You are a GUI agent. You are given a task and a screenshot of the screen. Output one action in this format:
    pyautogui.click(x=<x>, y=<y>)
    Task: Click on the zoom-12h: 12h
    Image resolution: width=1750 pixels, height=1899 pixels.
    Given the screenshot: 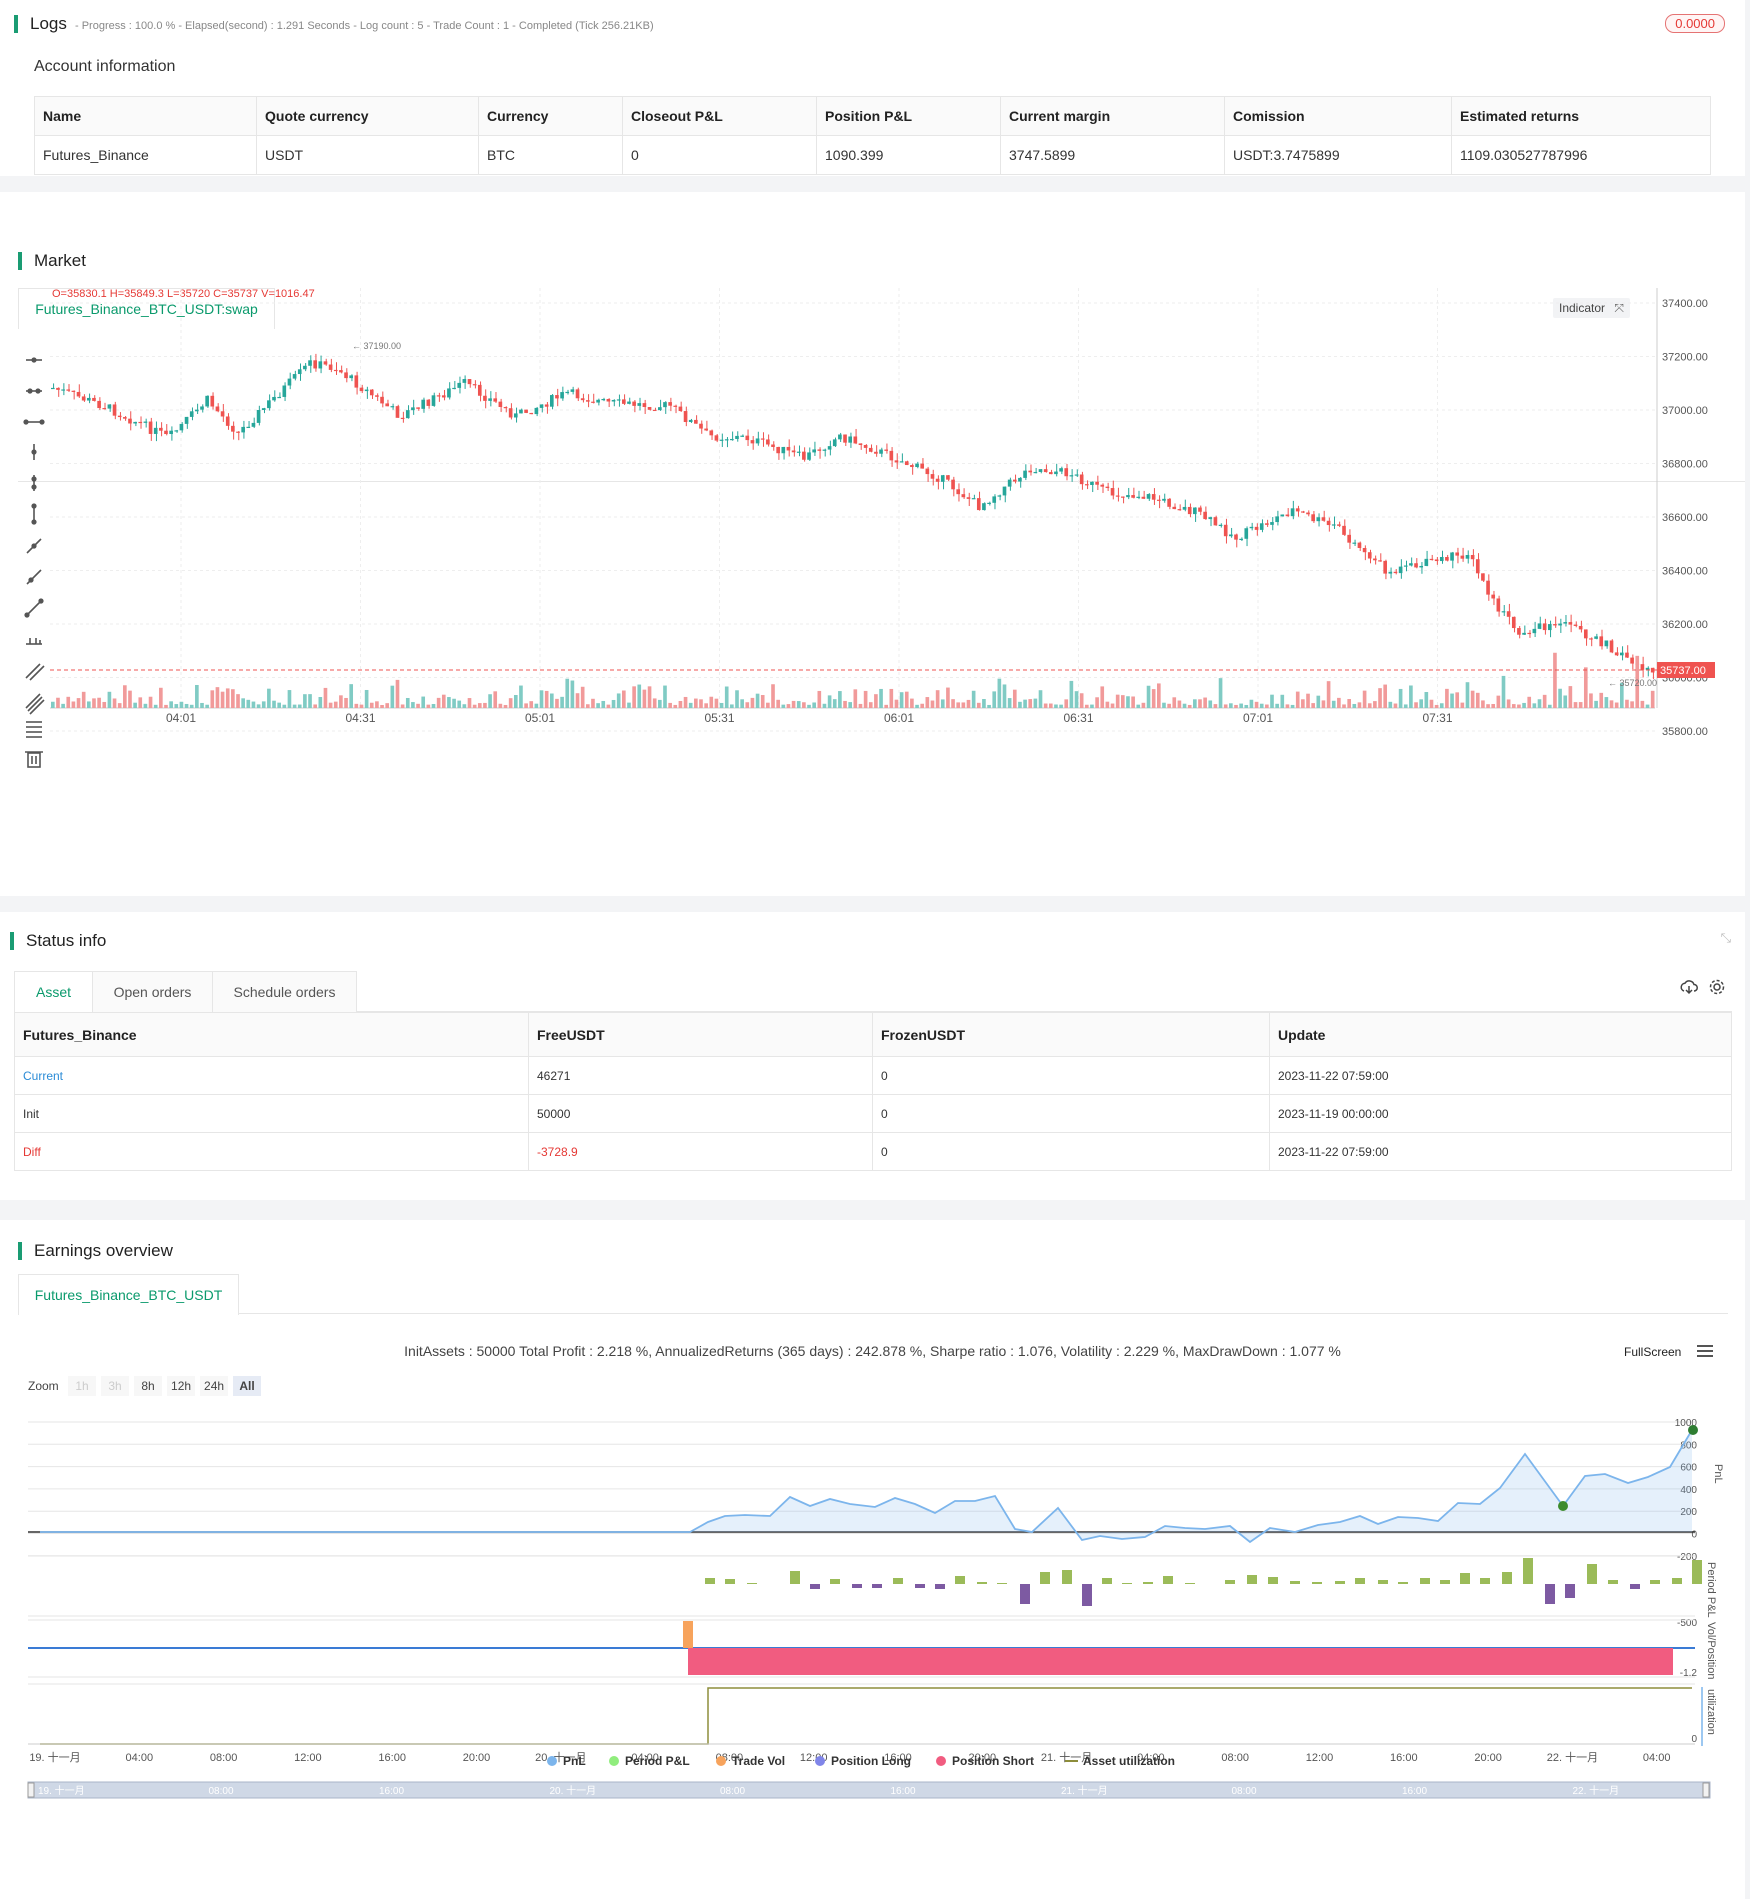 What is the action you would take?
    pyautogui.click(x=181, y=1386)
    